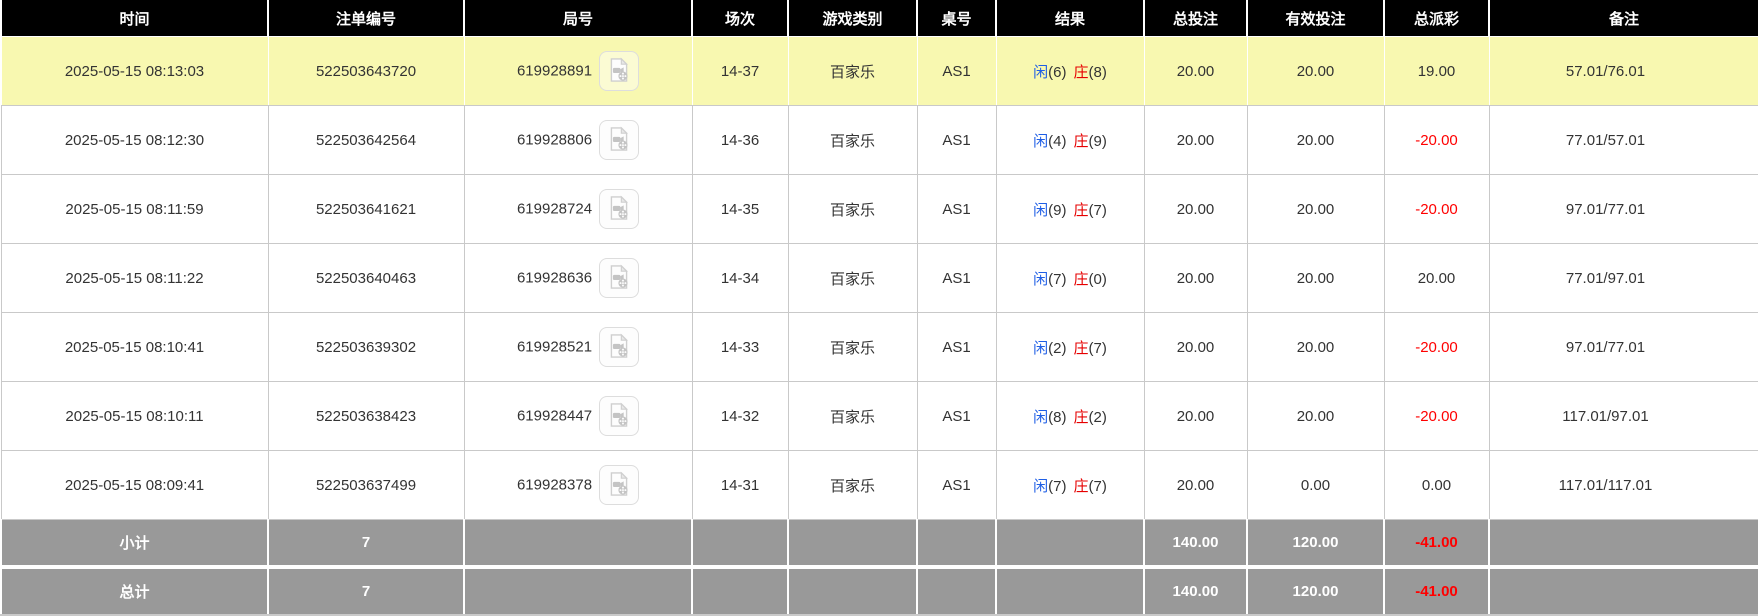 Image resolution: width=1758 pixels, height=616 pixels. What do you see at coordinates (578, 485) in the screenshot?
I see `cell-game-id: 619928378` at bounding box center [578, 485].